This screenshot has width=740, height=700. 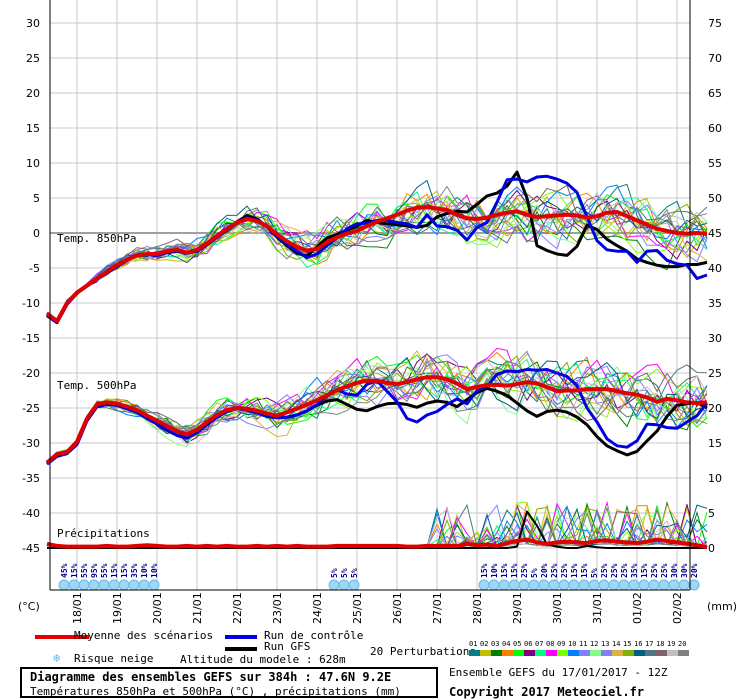 What do you see at coordinates (314, 635) in the screenshot?
I see `legend-control-label: Run de contrôle` at bounding box center [314, 635].